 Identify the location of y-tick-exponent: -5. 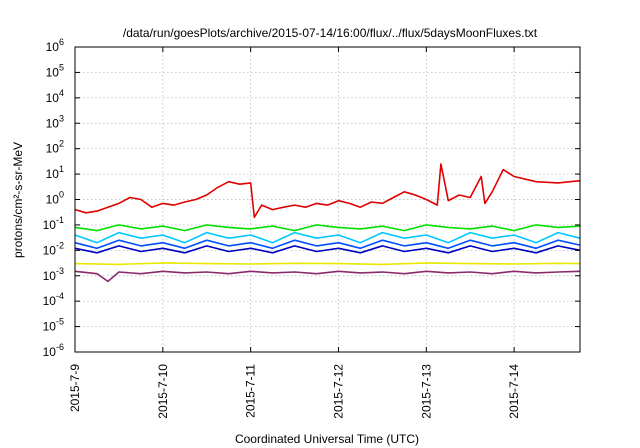
(60, 322).